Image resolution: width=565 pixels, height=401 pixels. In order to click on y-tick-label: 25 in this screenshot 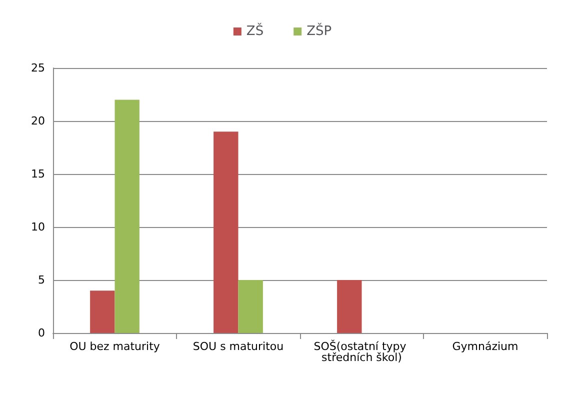, I will do `click(38, 68)`.